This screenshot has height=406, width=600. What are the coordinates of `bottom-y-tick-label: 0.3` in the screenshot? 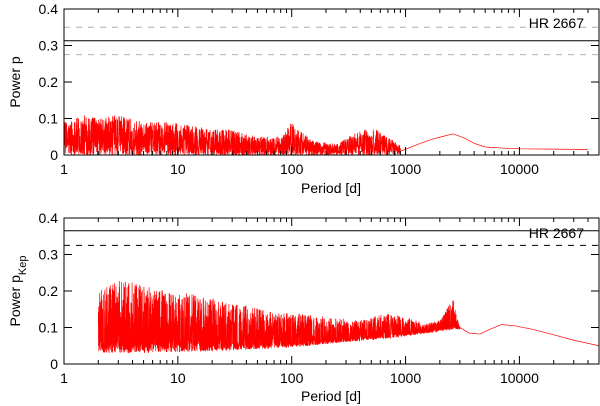 It's located at (49, 255).